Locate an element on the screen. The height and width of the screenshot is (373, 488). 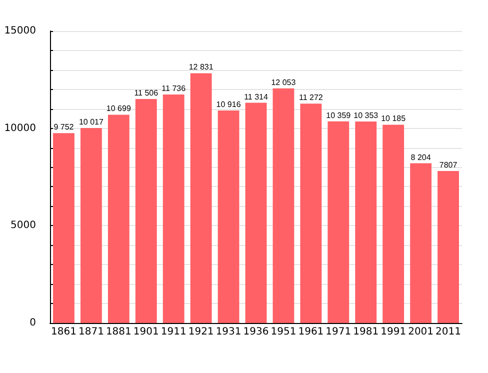
data-label: 8 204 is located at coordinates (421, 157).